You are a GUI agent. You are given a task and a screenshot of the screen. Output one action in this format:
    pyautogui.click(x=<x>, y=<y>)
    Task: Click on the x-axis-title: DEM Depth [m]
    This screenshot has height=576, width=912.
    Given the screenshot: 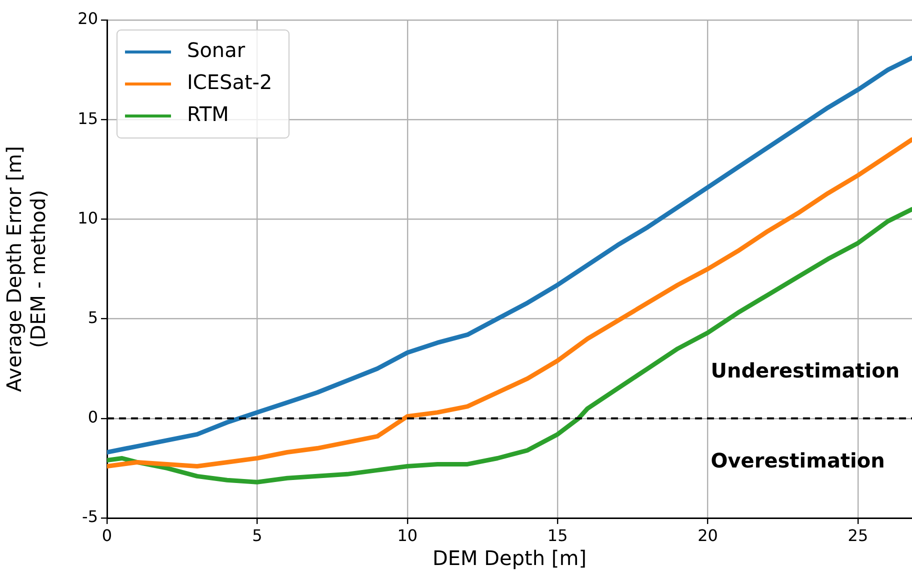 What is the action you would take?
    pyautogui.click(x=509, y=558)
    